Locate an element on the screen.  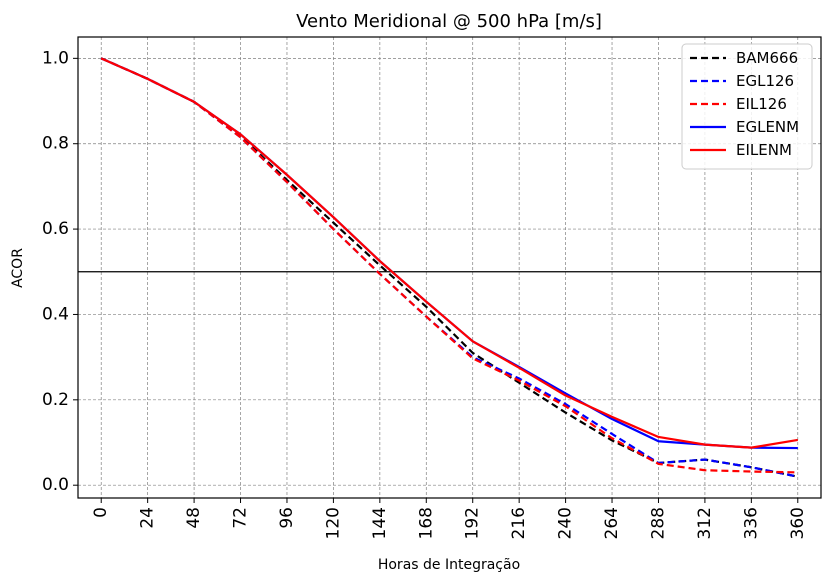
x-tick-label: 168 is located at coordinates (426, 523).